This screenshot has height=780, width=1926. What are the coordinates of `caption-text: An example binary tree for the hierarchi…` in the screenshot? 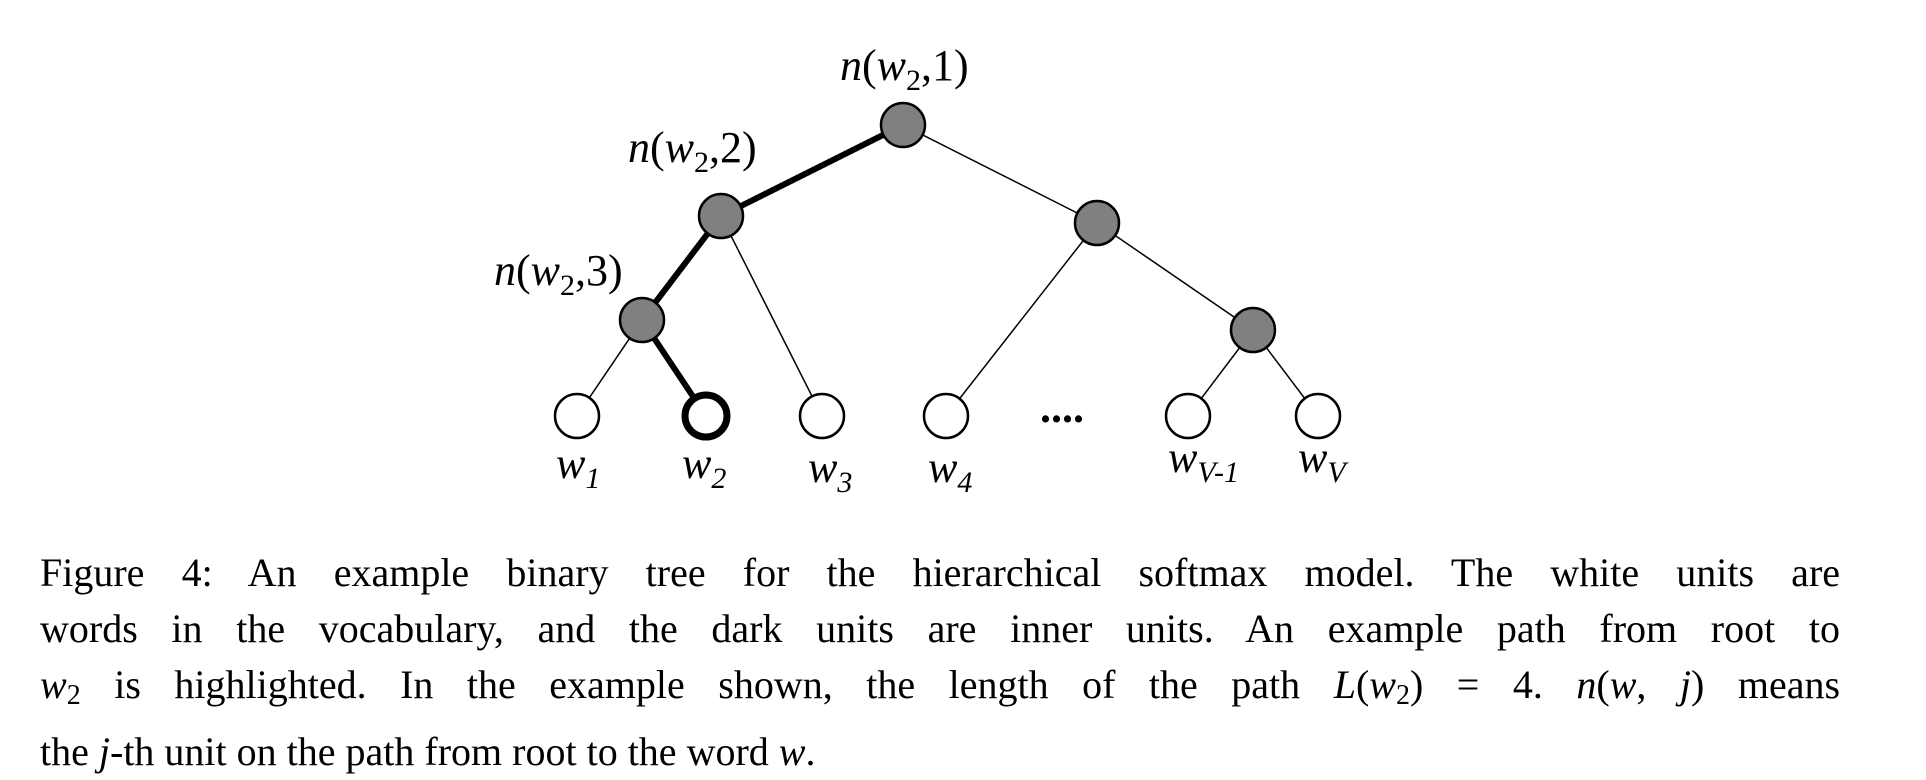 It's located at (1044, 572).